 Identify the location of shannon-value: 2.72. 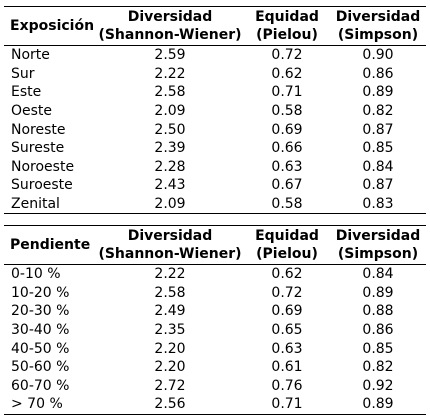
(170, 385).